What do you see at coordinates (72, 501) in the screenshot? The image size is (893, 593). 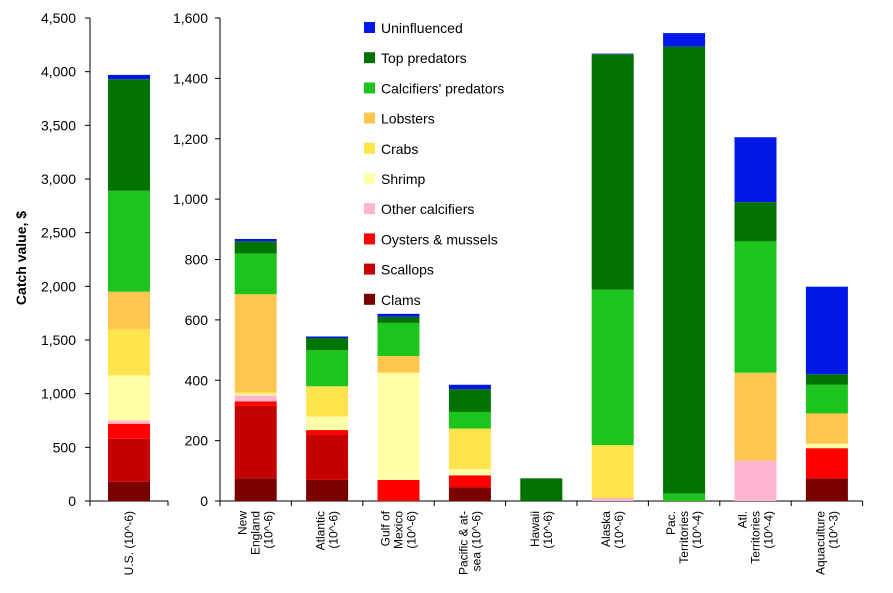 I see `left-y-tick-label: 0` at bounding box center [72, 501].